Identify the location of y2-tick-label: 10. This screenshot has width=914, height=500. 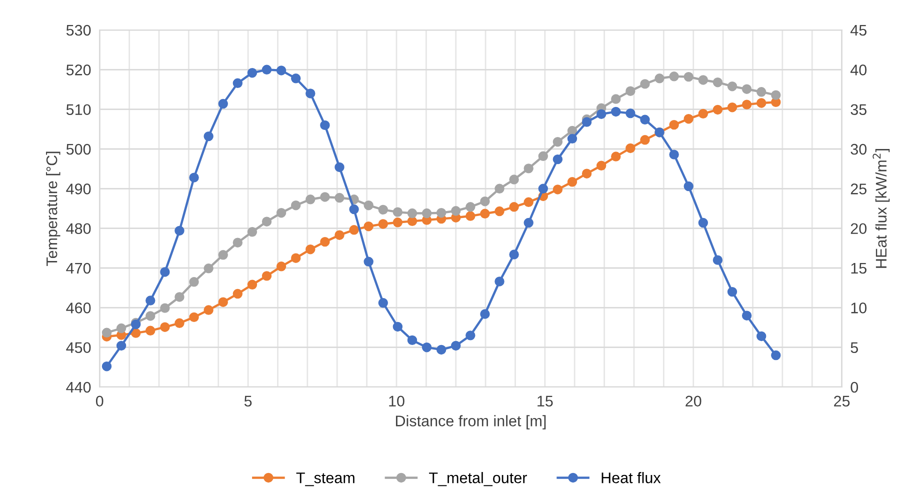
(859, 308).